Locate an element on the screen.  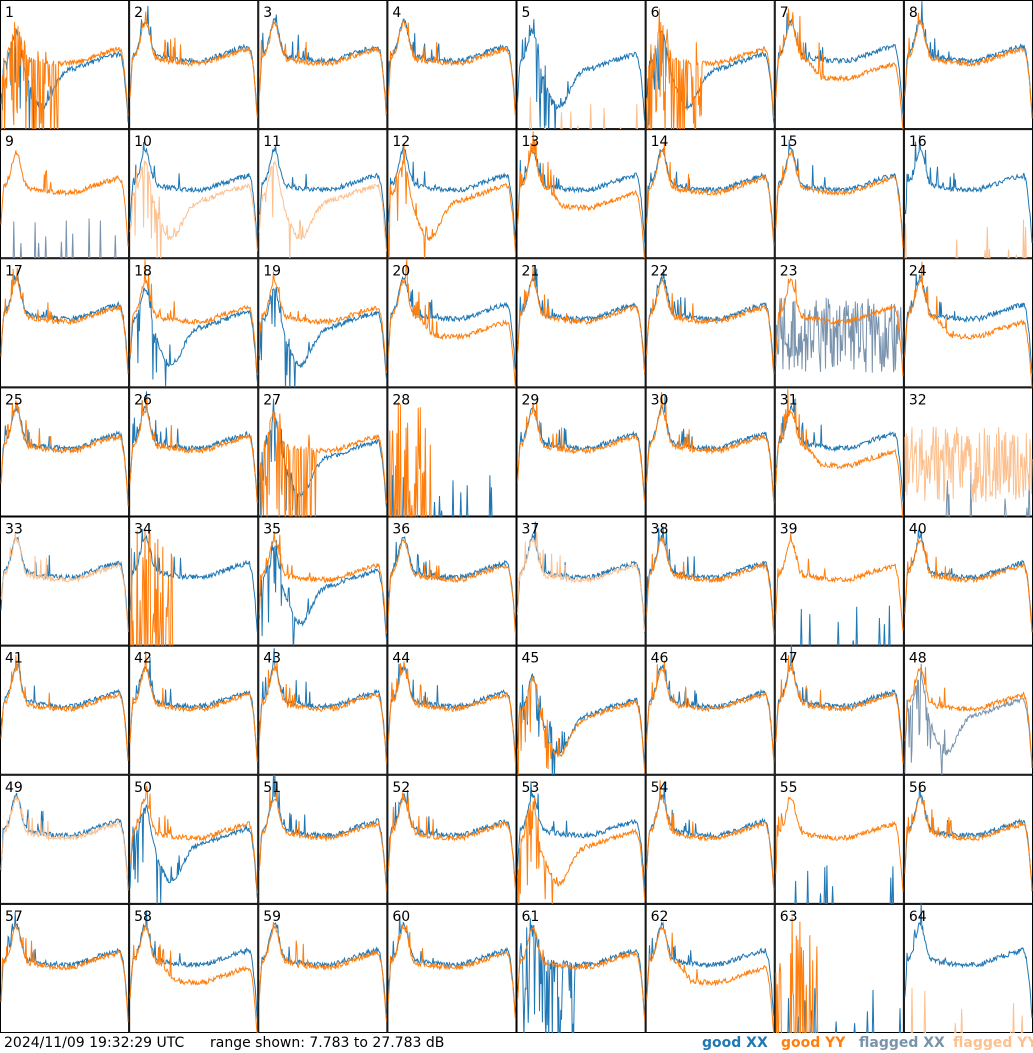
panel-label: 40 is located at coordinates (918, 530).